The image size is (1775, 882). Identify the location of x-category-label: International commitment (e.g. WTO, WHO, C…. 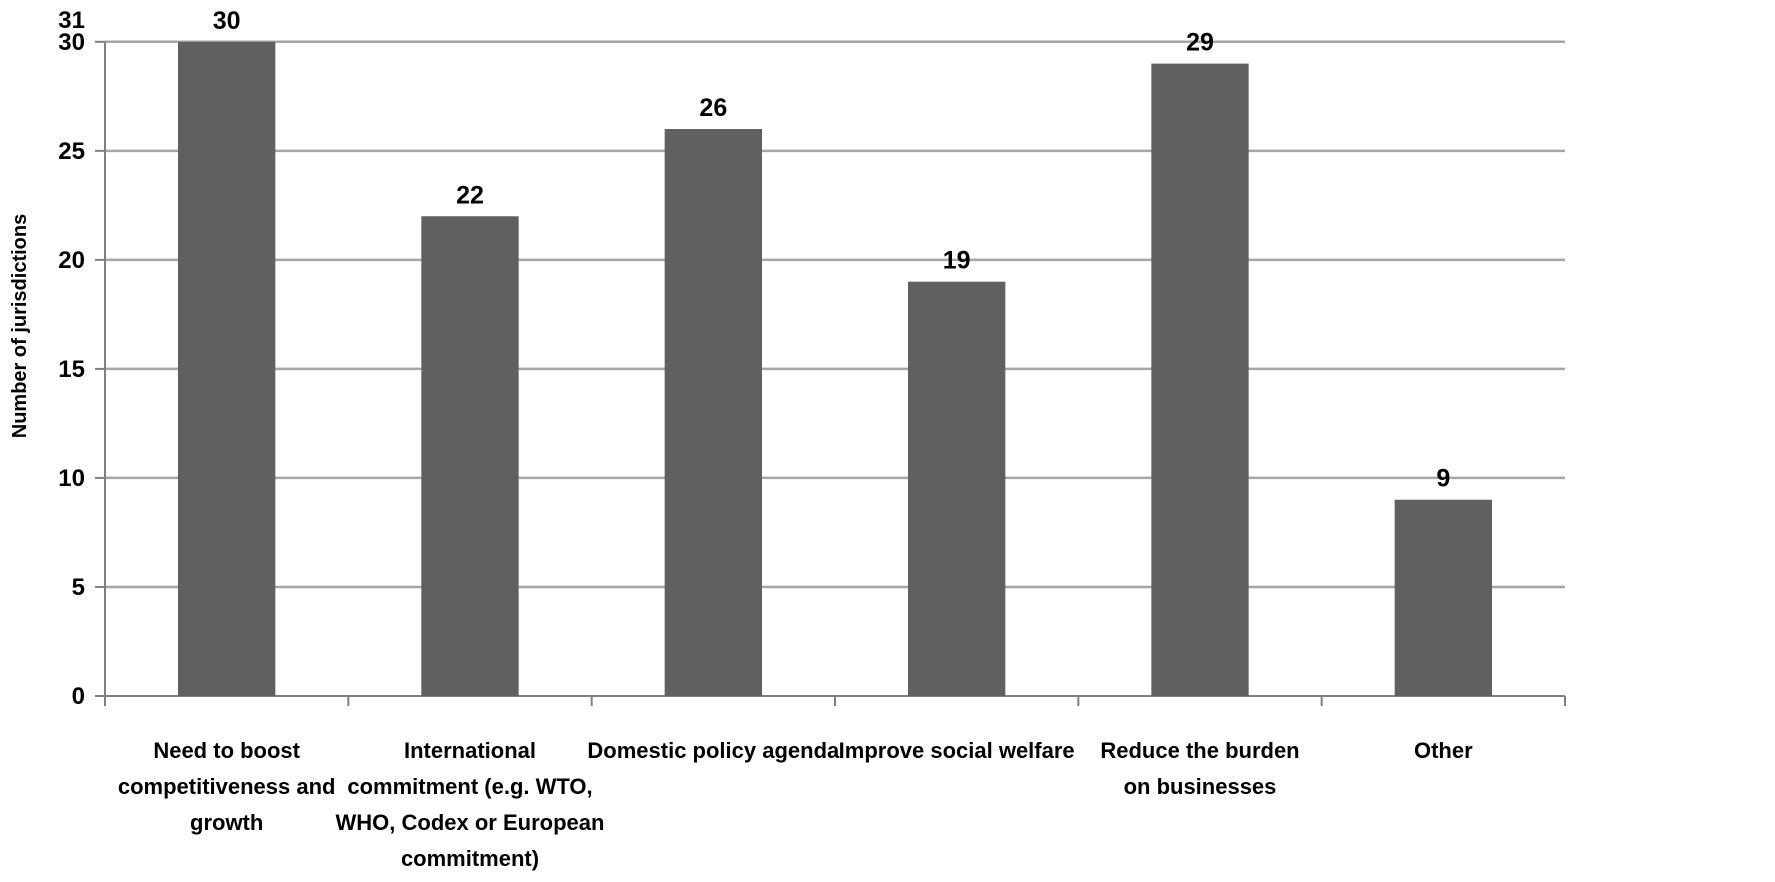
(470, 804).